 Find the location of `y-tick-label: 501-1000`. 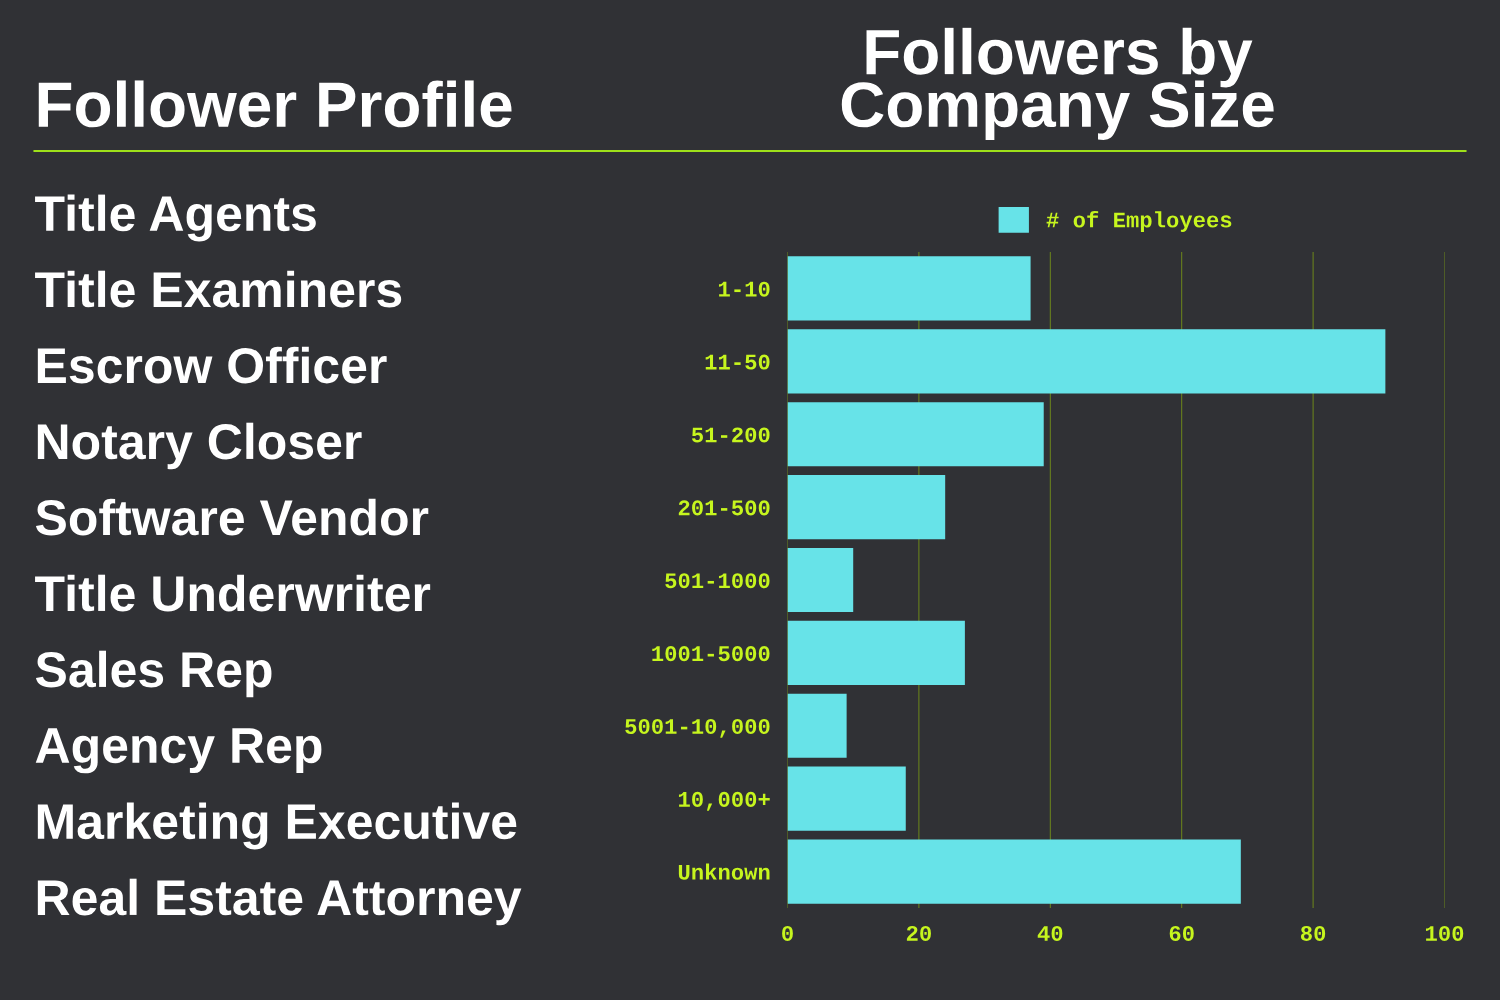

y-tick-label: 501-1000 is located at coordinates (717, 581).